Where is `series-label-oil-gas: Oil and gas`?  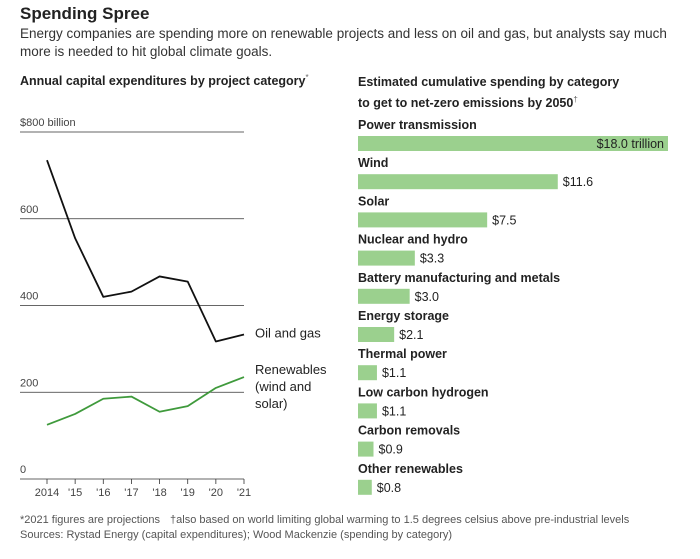 series-label-oil-gas: Oil and gas is located at coordinates (288, 333).